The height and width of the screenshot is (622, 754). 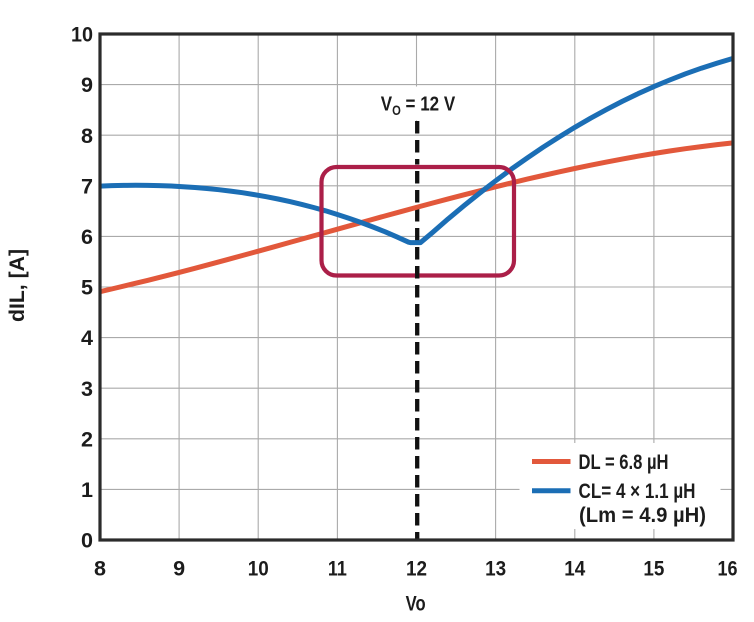 What do you see at coordinates (87, 490) in the screenshot?
I see `svg-text: 1` at bounding box center [87, 490].